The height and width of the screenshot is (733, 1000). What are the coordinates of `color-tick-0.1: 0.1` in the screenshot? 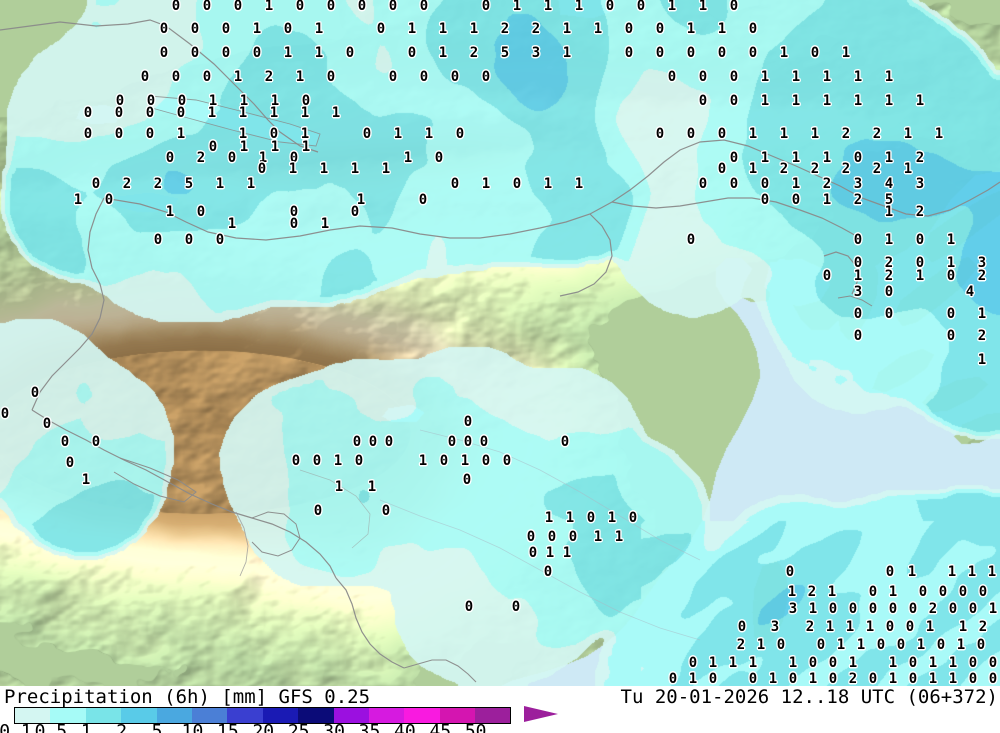 It's located at (16, 727).